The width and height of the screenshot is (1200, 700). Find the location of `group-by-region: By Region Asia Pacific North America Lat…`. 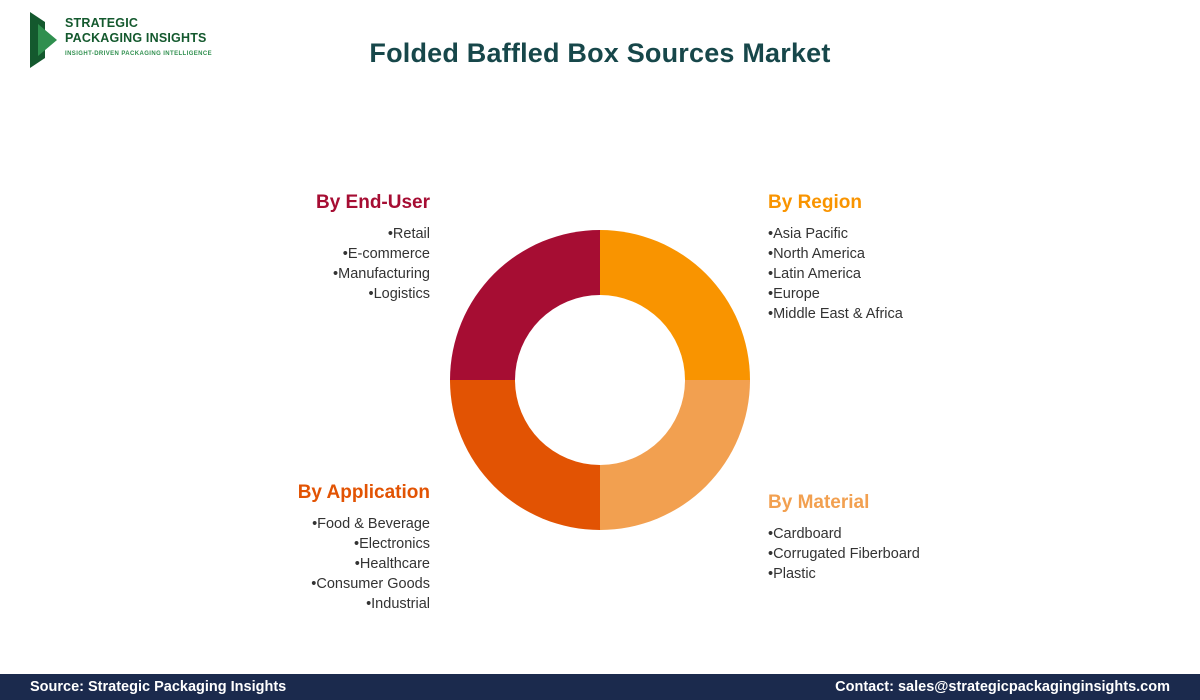

group-by-region: By Region Asia Pacific North America Lat… is located at coordinates (928, 258).